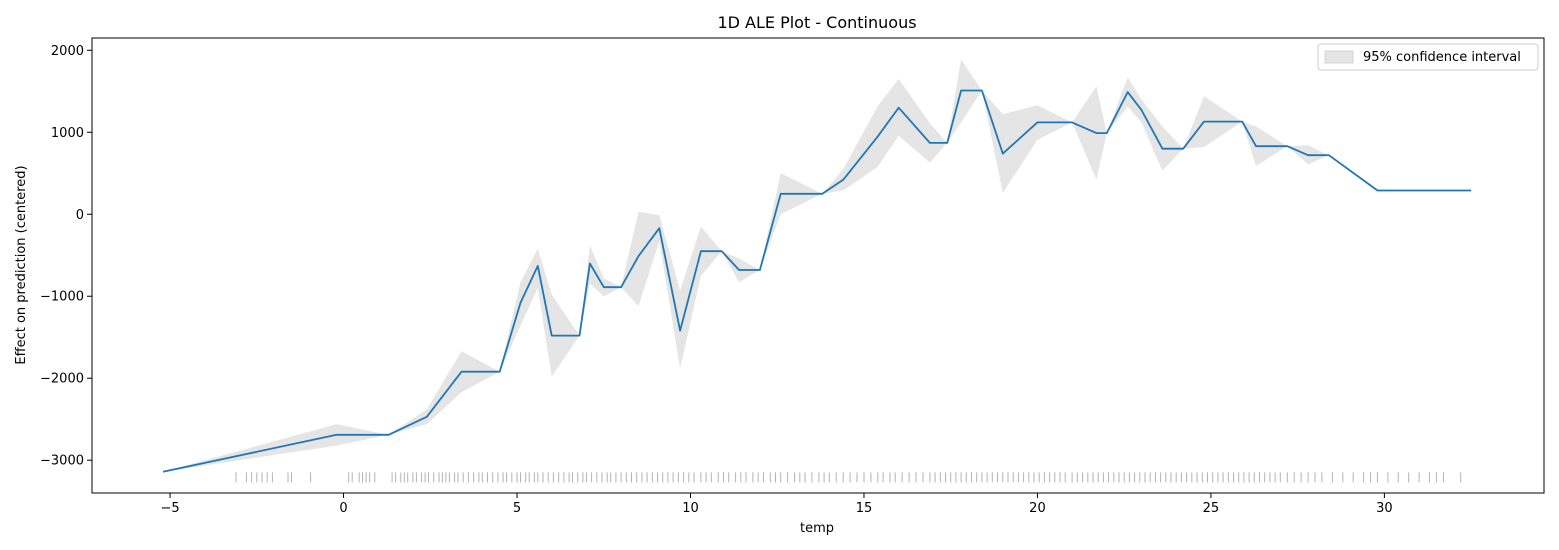 This screenshot has height=550, width=1559. I want to click on rug-marks, so click(848, 477).